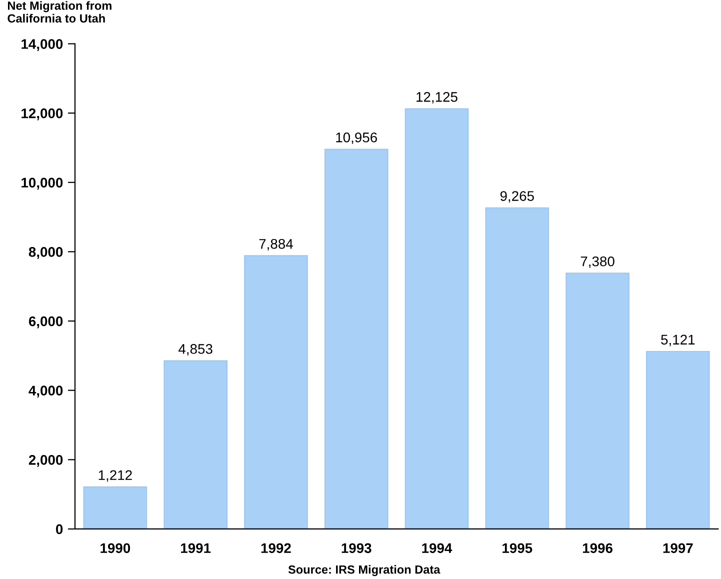 Image resolution: width=721 pixels, height=579 pixels. What do you see at coordinates (59, 529) in the screenshot?
I see `y-tick-label: 0` at bounding box center [59, 529].